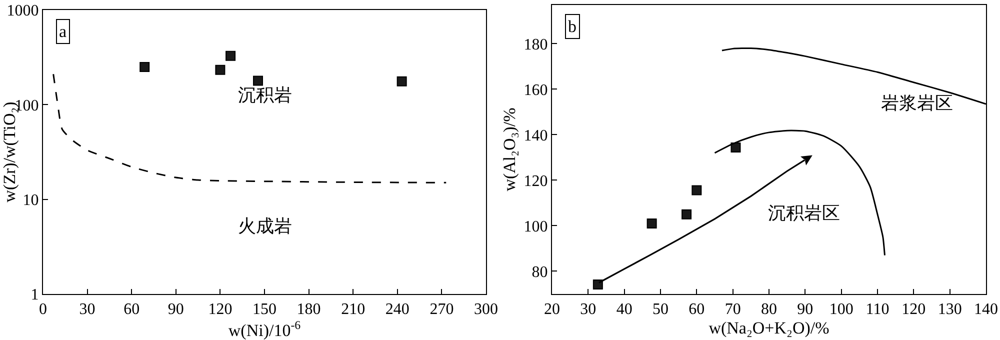 The height and width of the screenshot is (340, 1000). Describe the element at coordinates (43, 309) in the screenshot. I see `x-tick-label: 0` at that location.